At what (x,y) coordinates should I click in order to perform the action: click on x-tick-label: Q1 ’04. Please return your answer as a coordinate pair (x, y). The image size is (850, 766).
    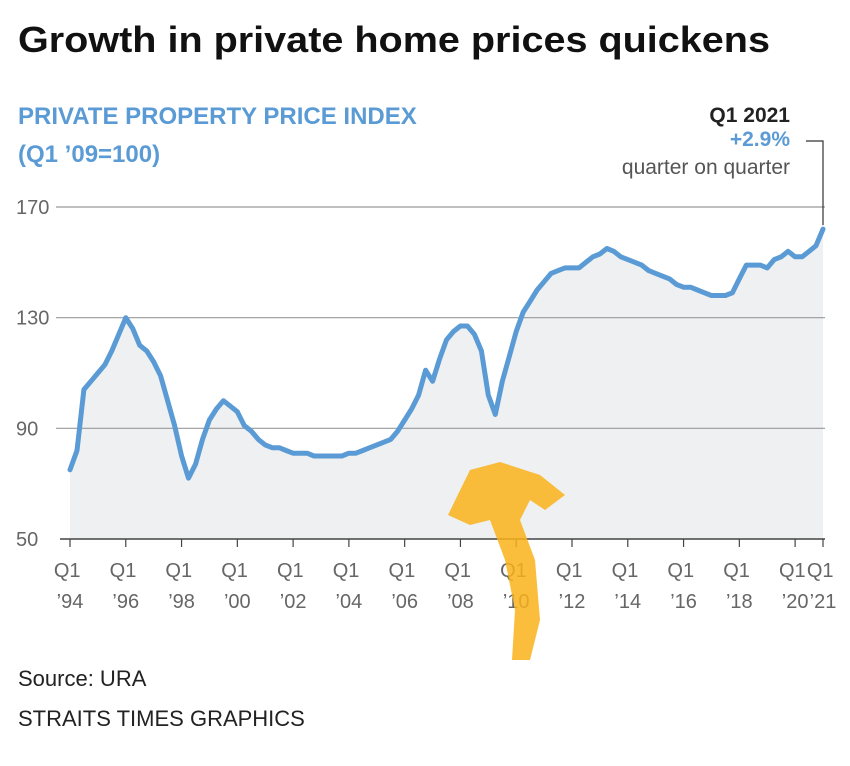
    Looking at the image, I should click on (349, 586).